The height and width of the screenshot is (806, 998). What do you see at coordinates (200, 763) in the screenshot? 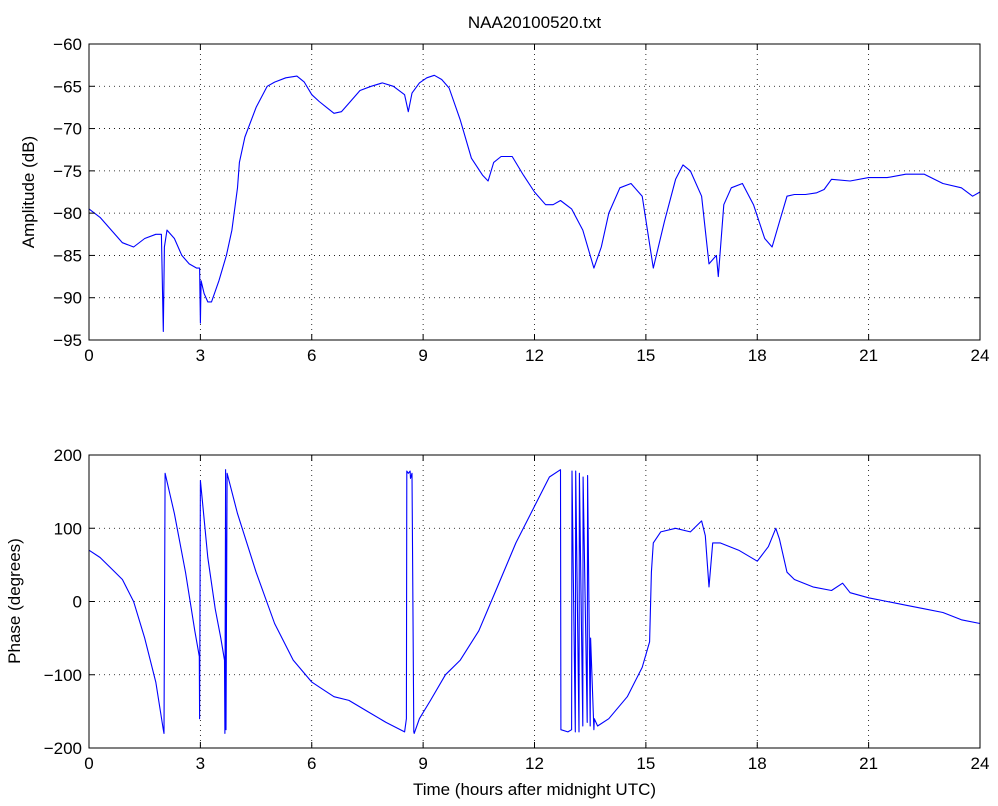
I see `phase-x-tick-label: 3` at bounding box center [200, 763].